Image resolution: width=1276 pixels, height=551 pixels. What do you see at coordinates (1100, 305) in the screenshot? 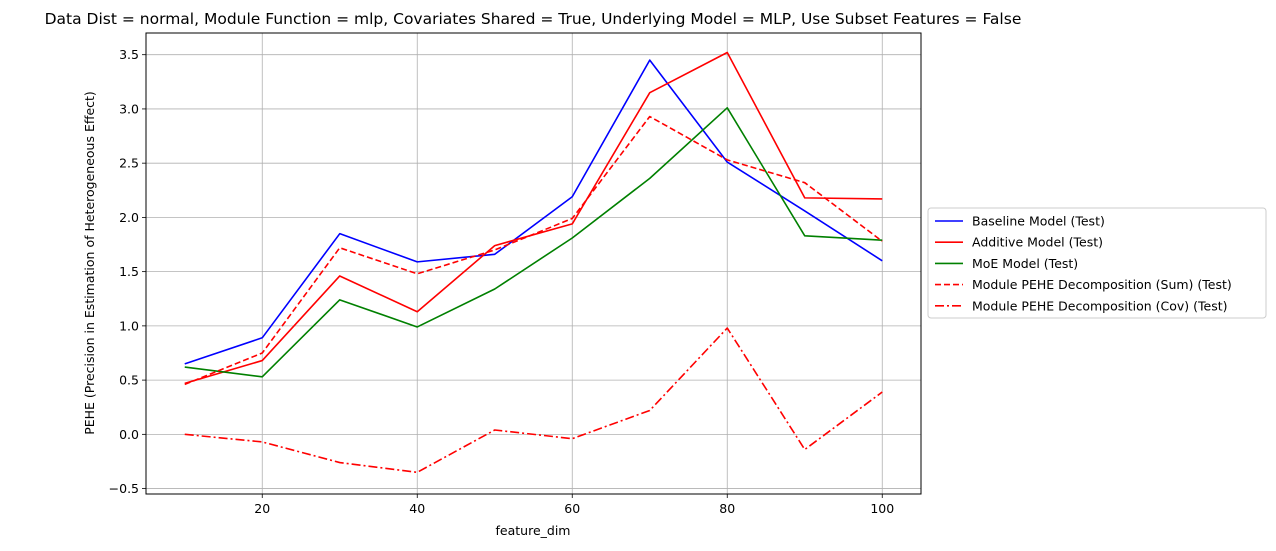
I see `legend-label-5: Module PEHE Decomposition (Cov) (Test)` at bounding box center [1100, 305].